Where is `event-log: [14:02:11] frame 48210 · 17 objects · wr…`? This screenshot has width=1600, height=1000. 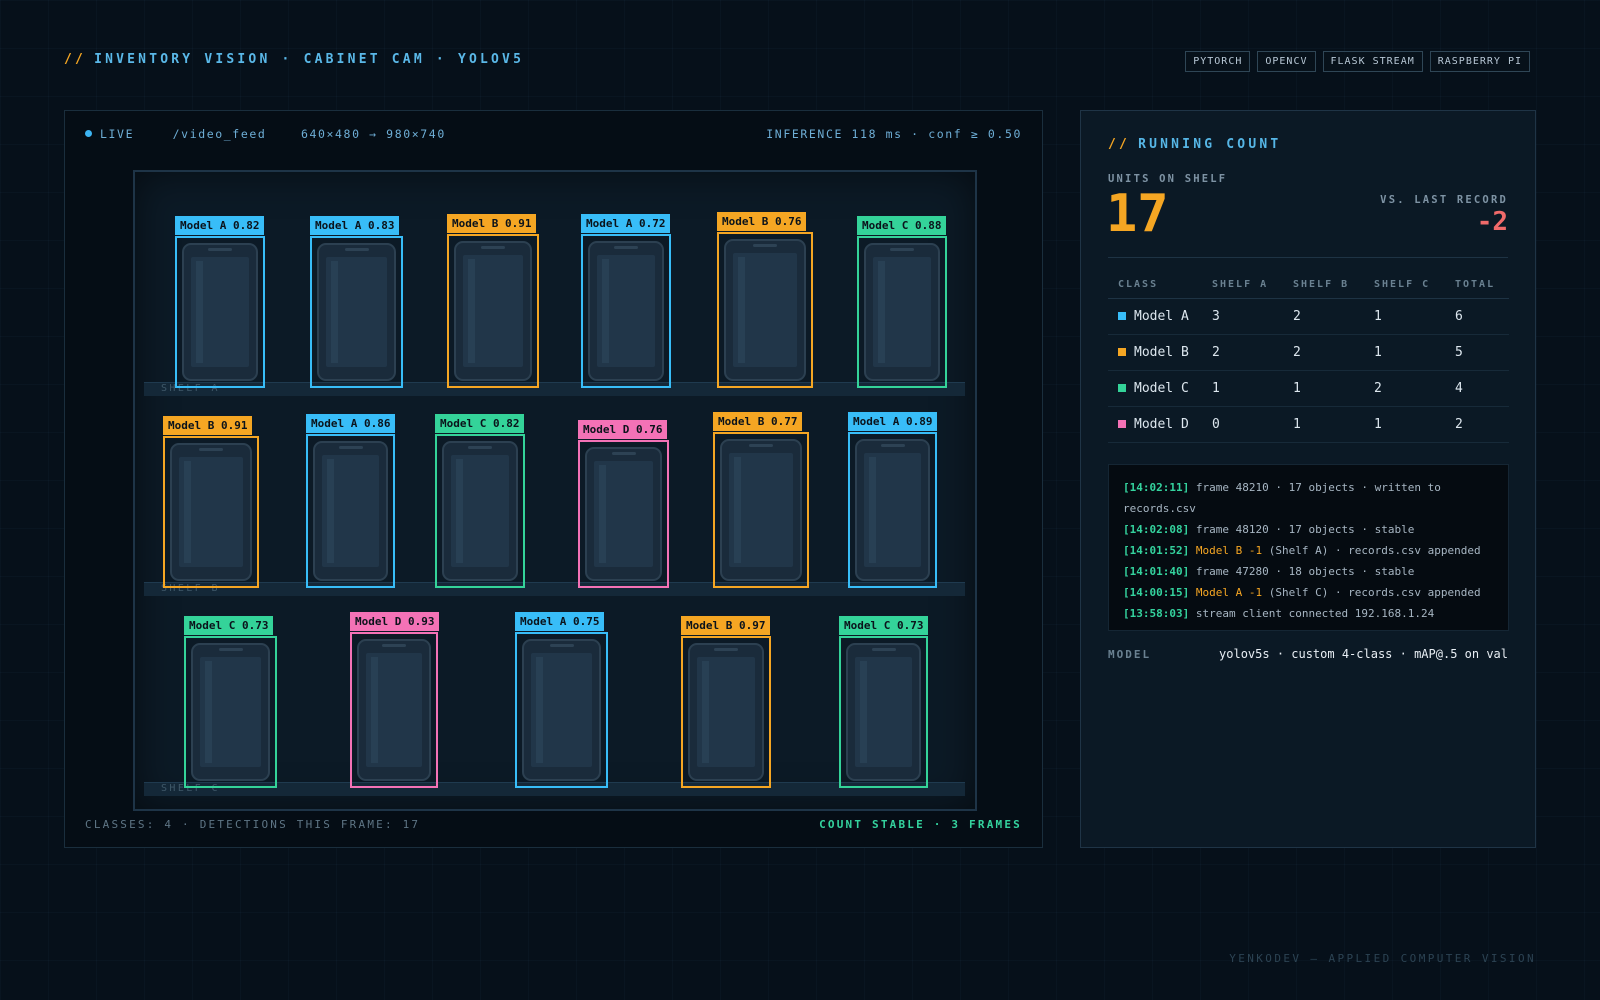 event-log: [14:02:11] frame 48210 · 17 objects · wr… is located at coordinates (1308, 547).